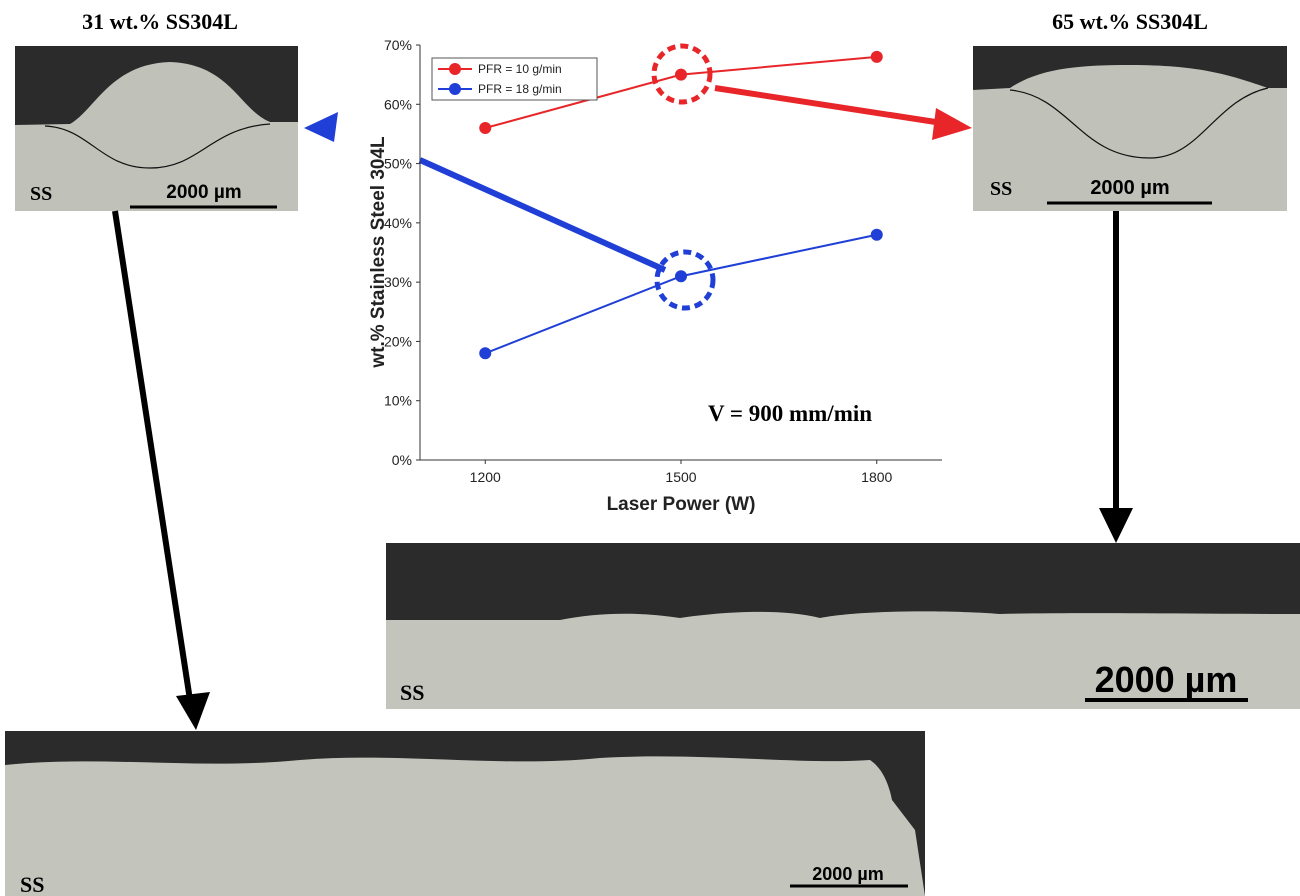 The width and height of the screenshot is (1300, 896). I want to click on x-axis-label: Laser Power (W), so click(681, 504).